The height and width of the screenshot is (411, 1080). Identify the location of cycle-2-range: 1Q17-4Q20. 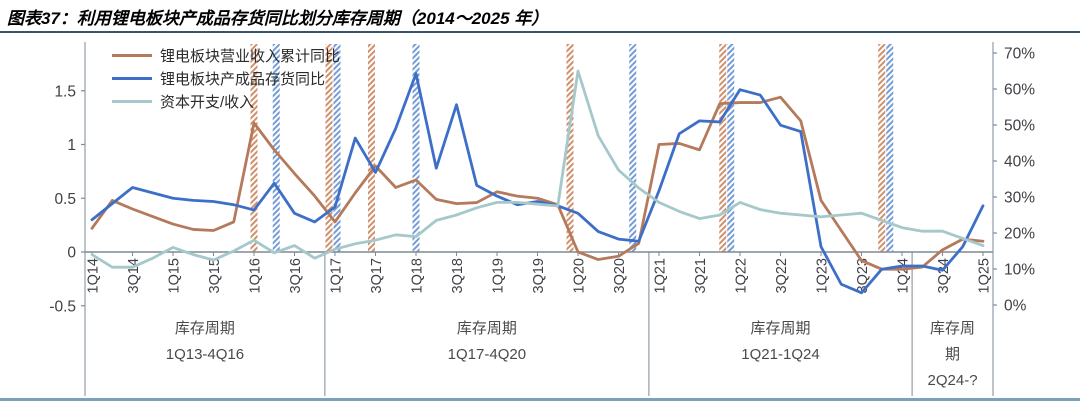
(487, 354).